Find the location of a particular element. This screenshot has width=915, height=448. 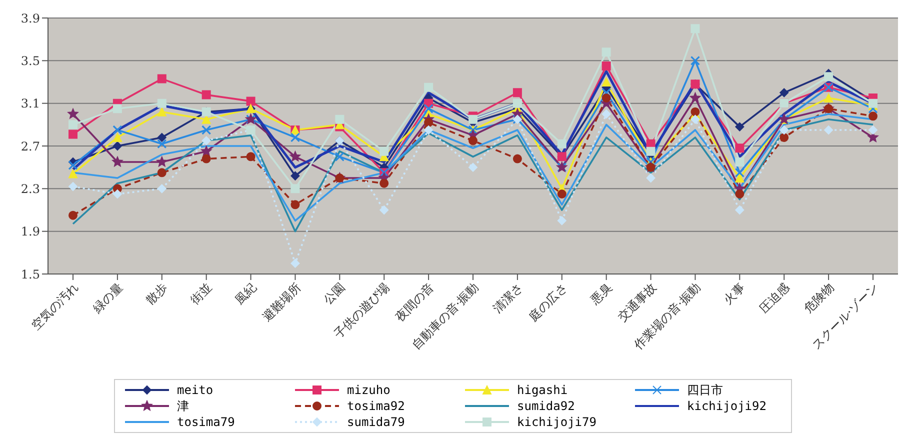

y-tick-label: 3.1 is located at coordinates (30, 103).